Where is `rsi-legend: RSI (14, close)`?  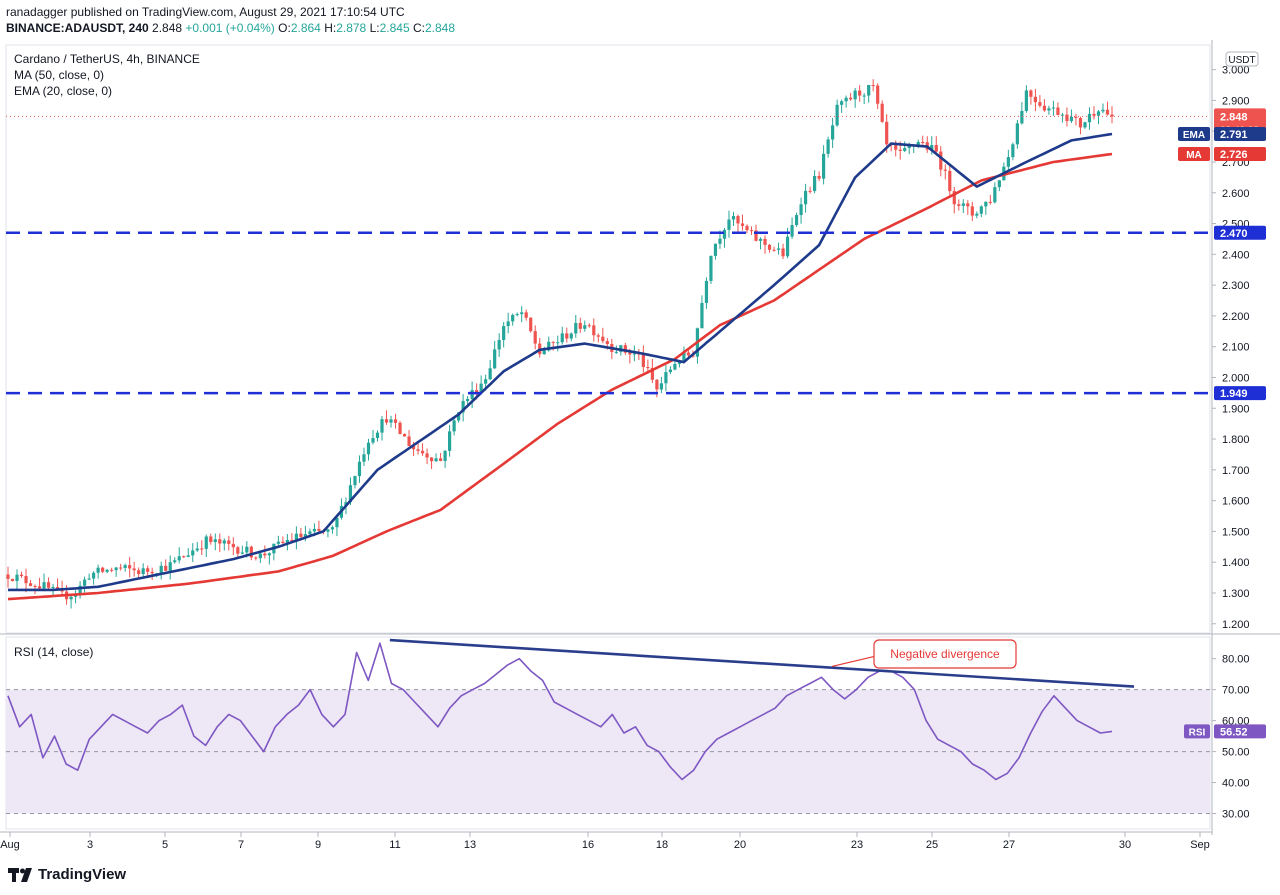 rsi-legend: RSI (14, close) is located at coordinates (54, 652).